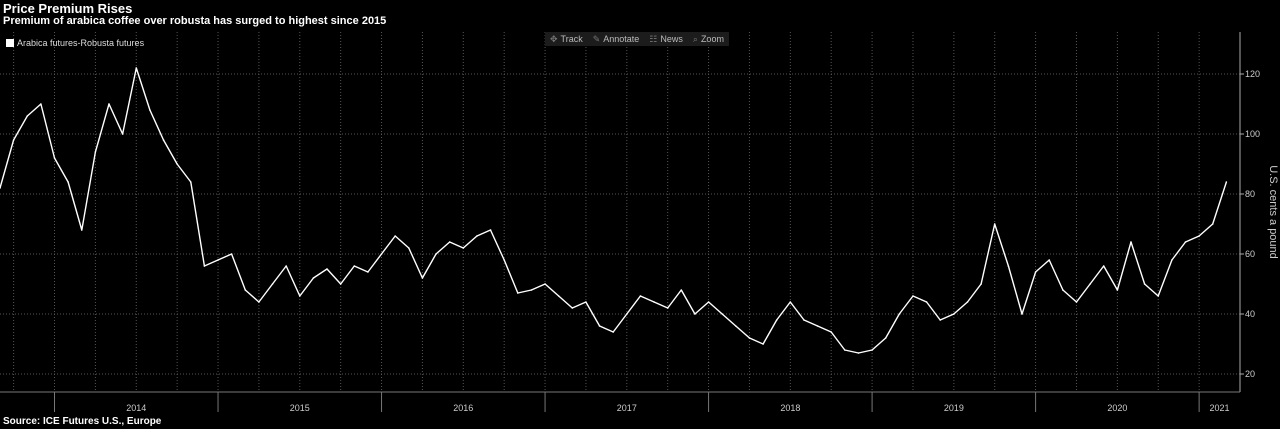 Image resolution: width=1280 pixels, height=429 pixels. What do you see at coordinates (1252, 74) in the screenshot?
I see `y-tick-label: 120` at bounding box center [1252, 74].